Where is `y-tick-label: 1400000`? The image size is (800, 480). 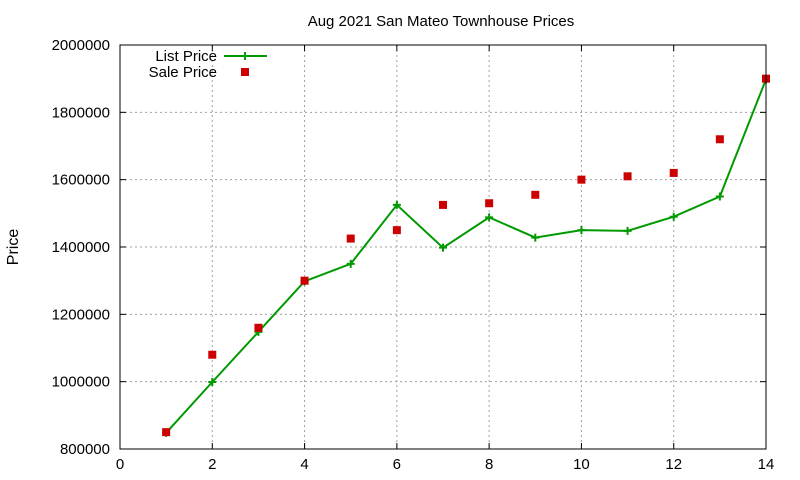
y-tick-label: 1400000 is located at coordinates (81, 247).